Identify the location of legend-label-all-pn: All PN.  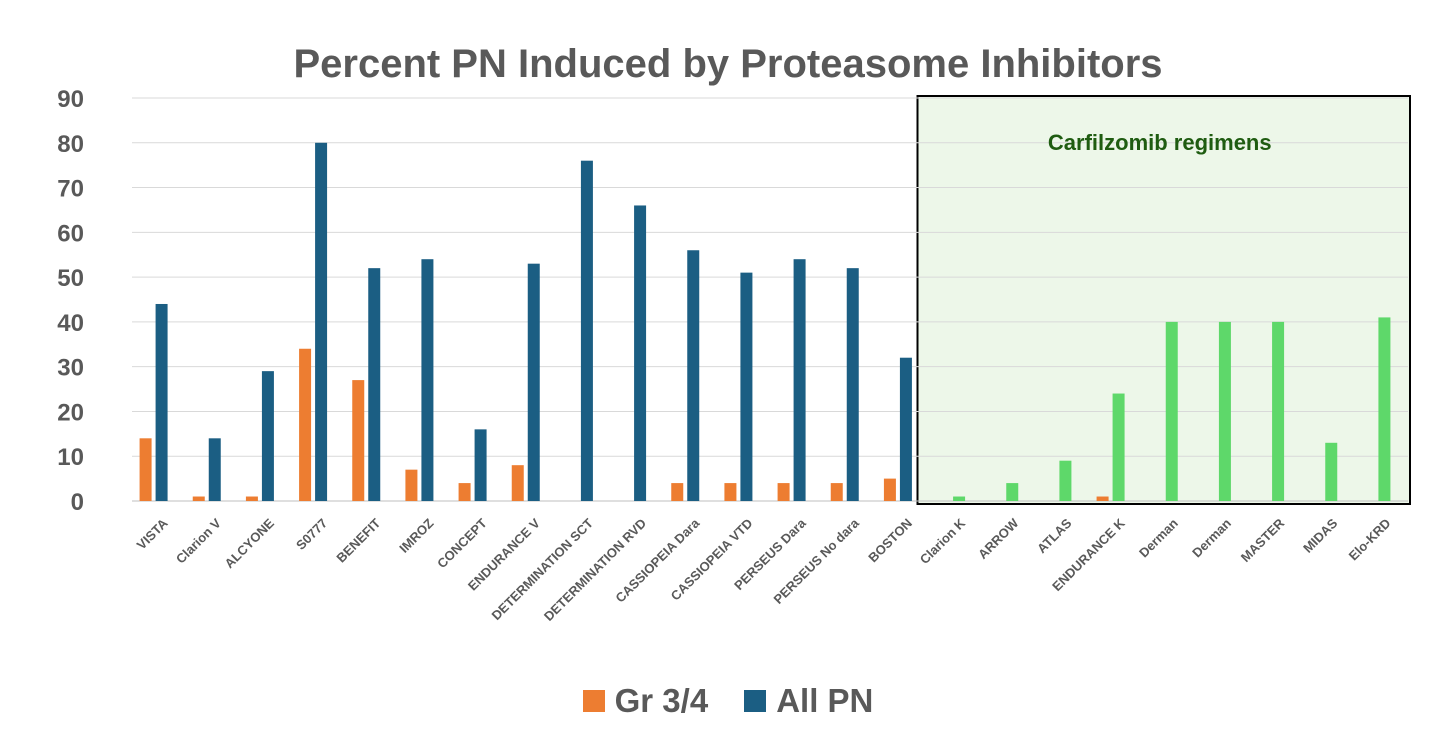
(825, 700).